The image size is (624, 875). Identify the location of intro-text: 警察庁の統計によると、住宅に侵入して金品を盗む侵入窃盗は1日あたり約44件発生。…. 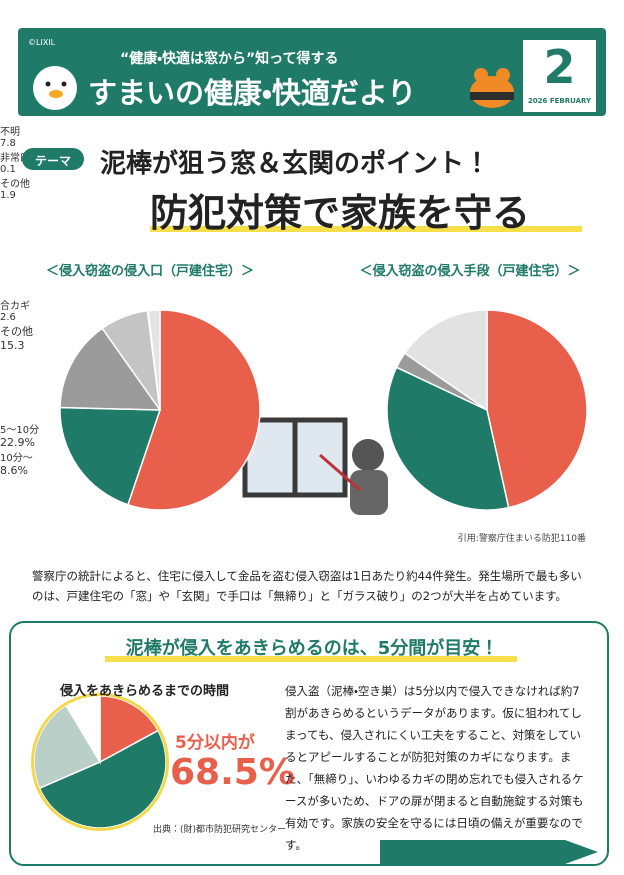
(307, 586).